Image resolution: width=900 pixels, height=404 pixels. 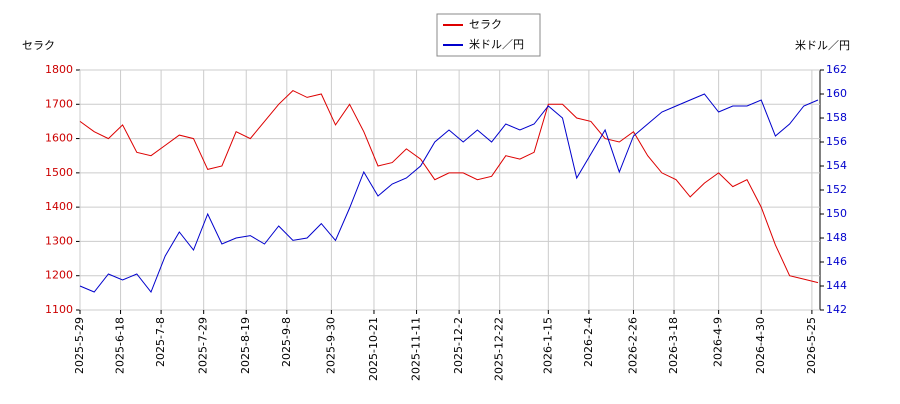 What do you see at coordinates (836, 213) in the screenshot?
I see `y2-tick-label: 150` at bounding box center [836, 213].